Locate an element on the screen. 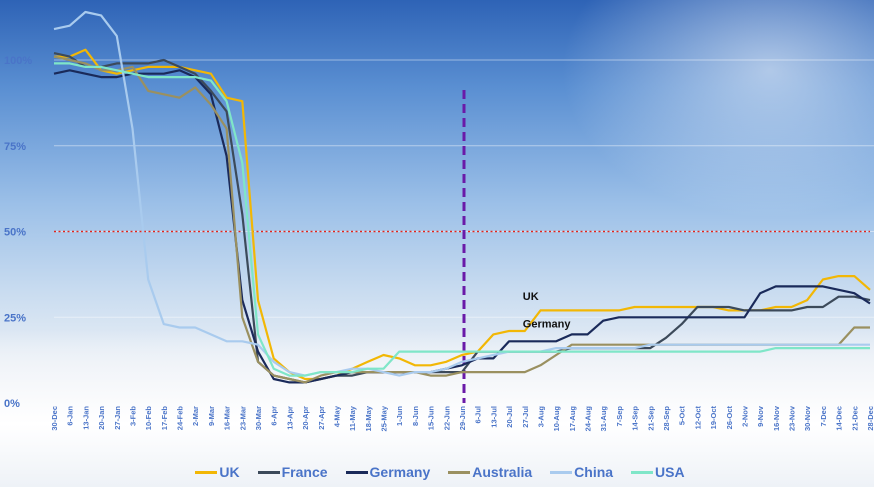  y-tick-label: 100% is located at coordinates (18, 61).